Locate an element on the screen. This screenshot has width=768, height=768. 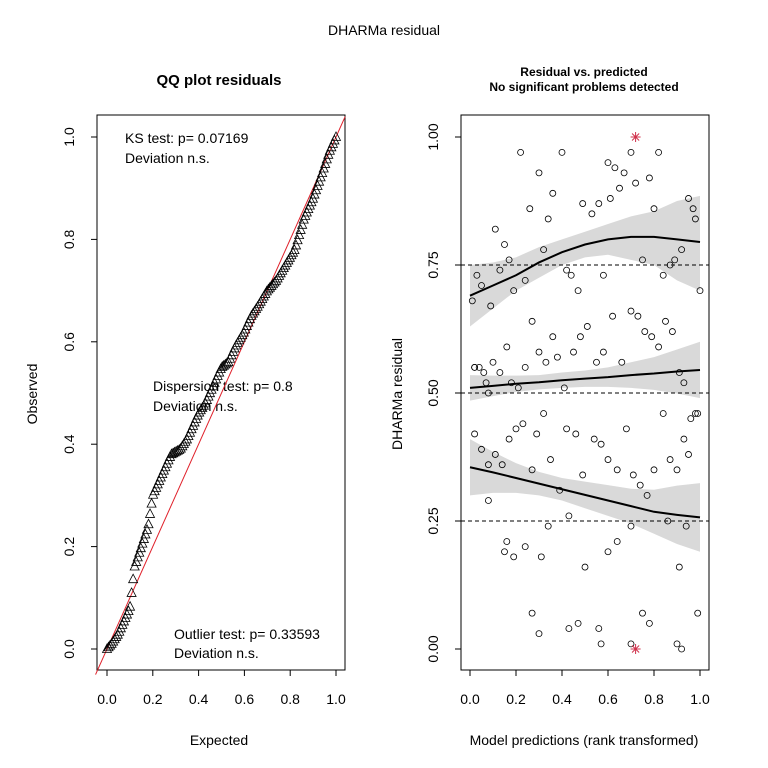
qq-x-tick-label: 0.6 is located at coordinates (245, 699).